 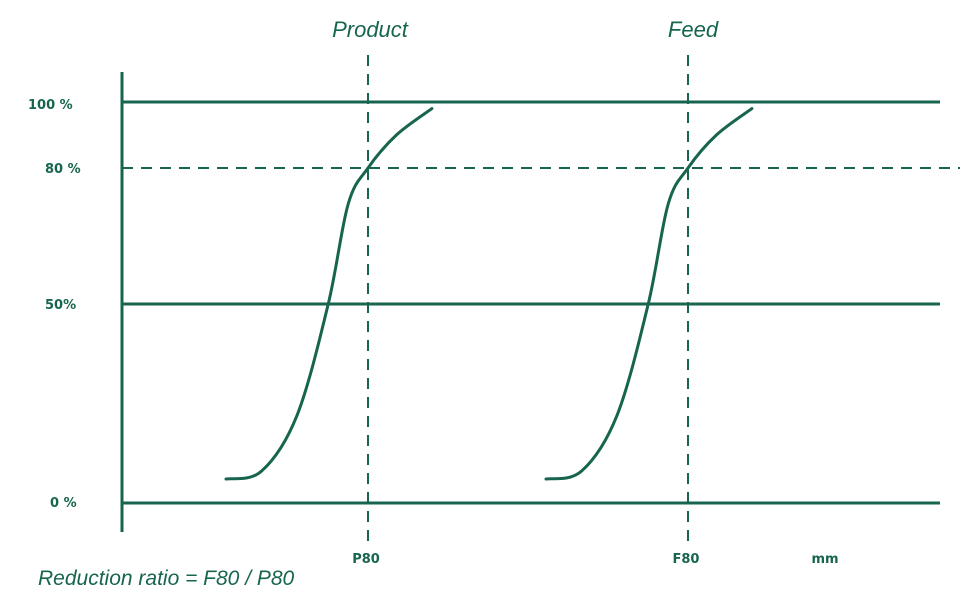 What do you see at coordinates (693, 29) in the screenshot?
I see `feed-label: Feed` at bounding box center [693, 29].